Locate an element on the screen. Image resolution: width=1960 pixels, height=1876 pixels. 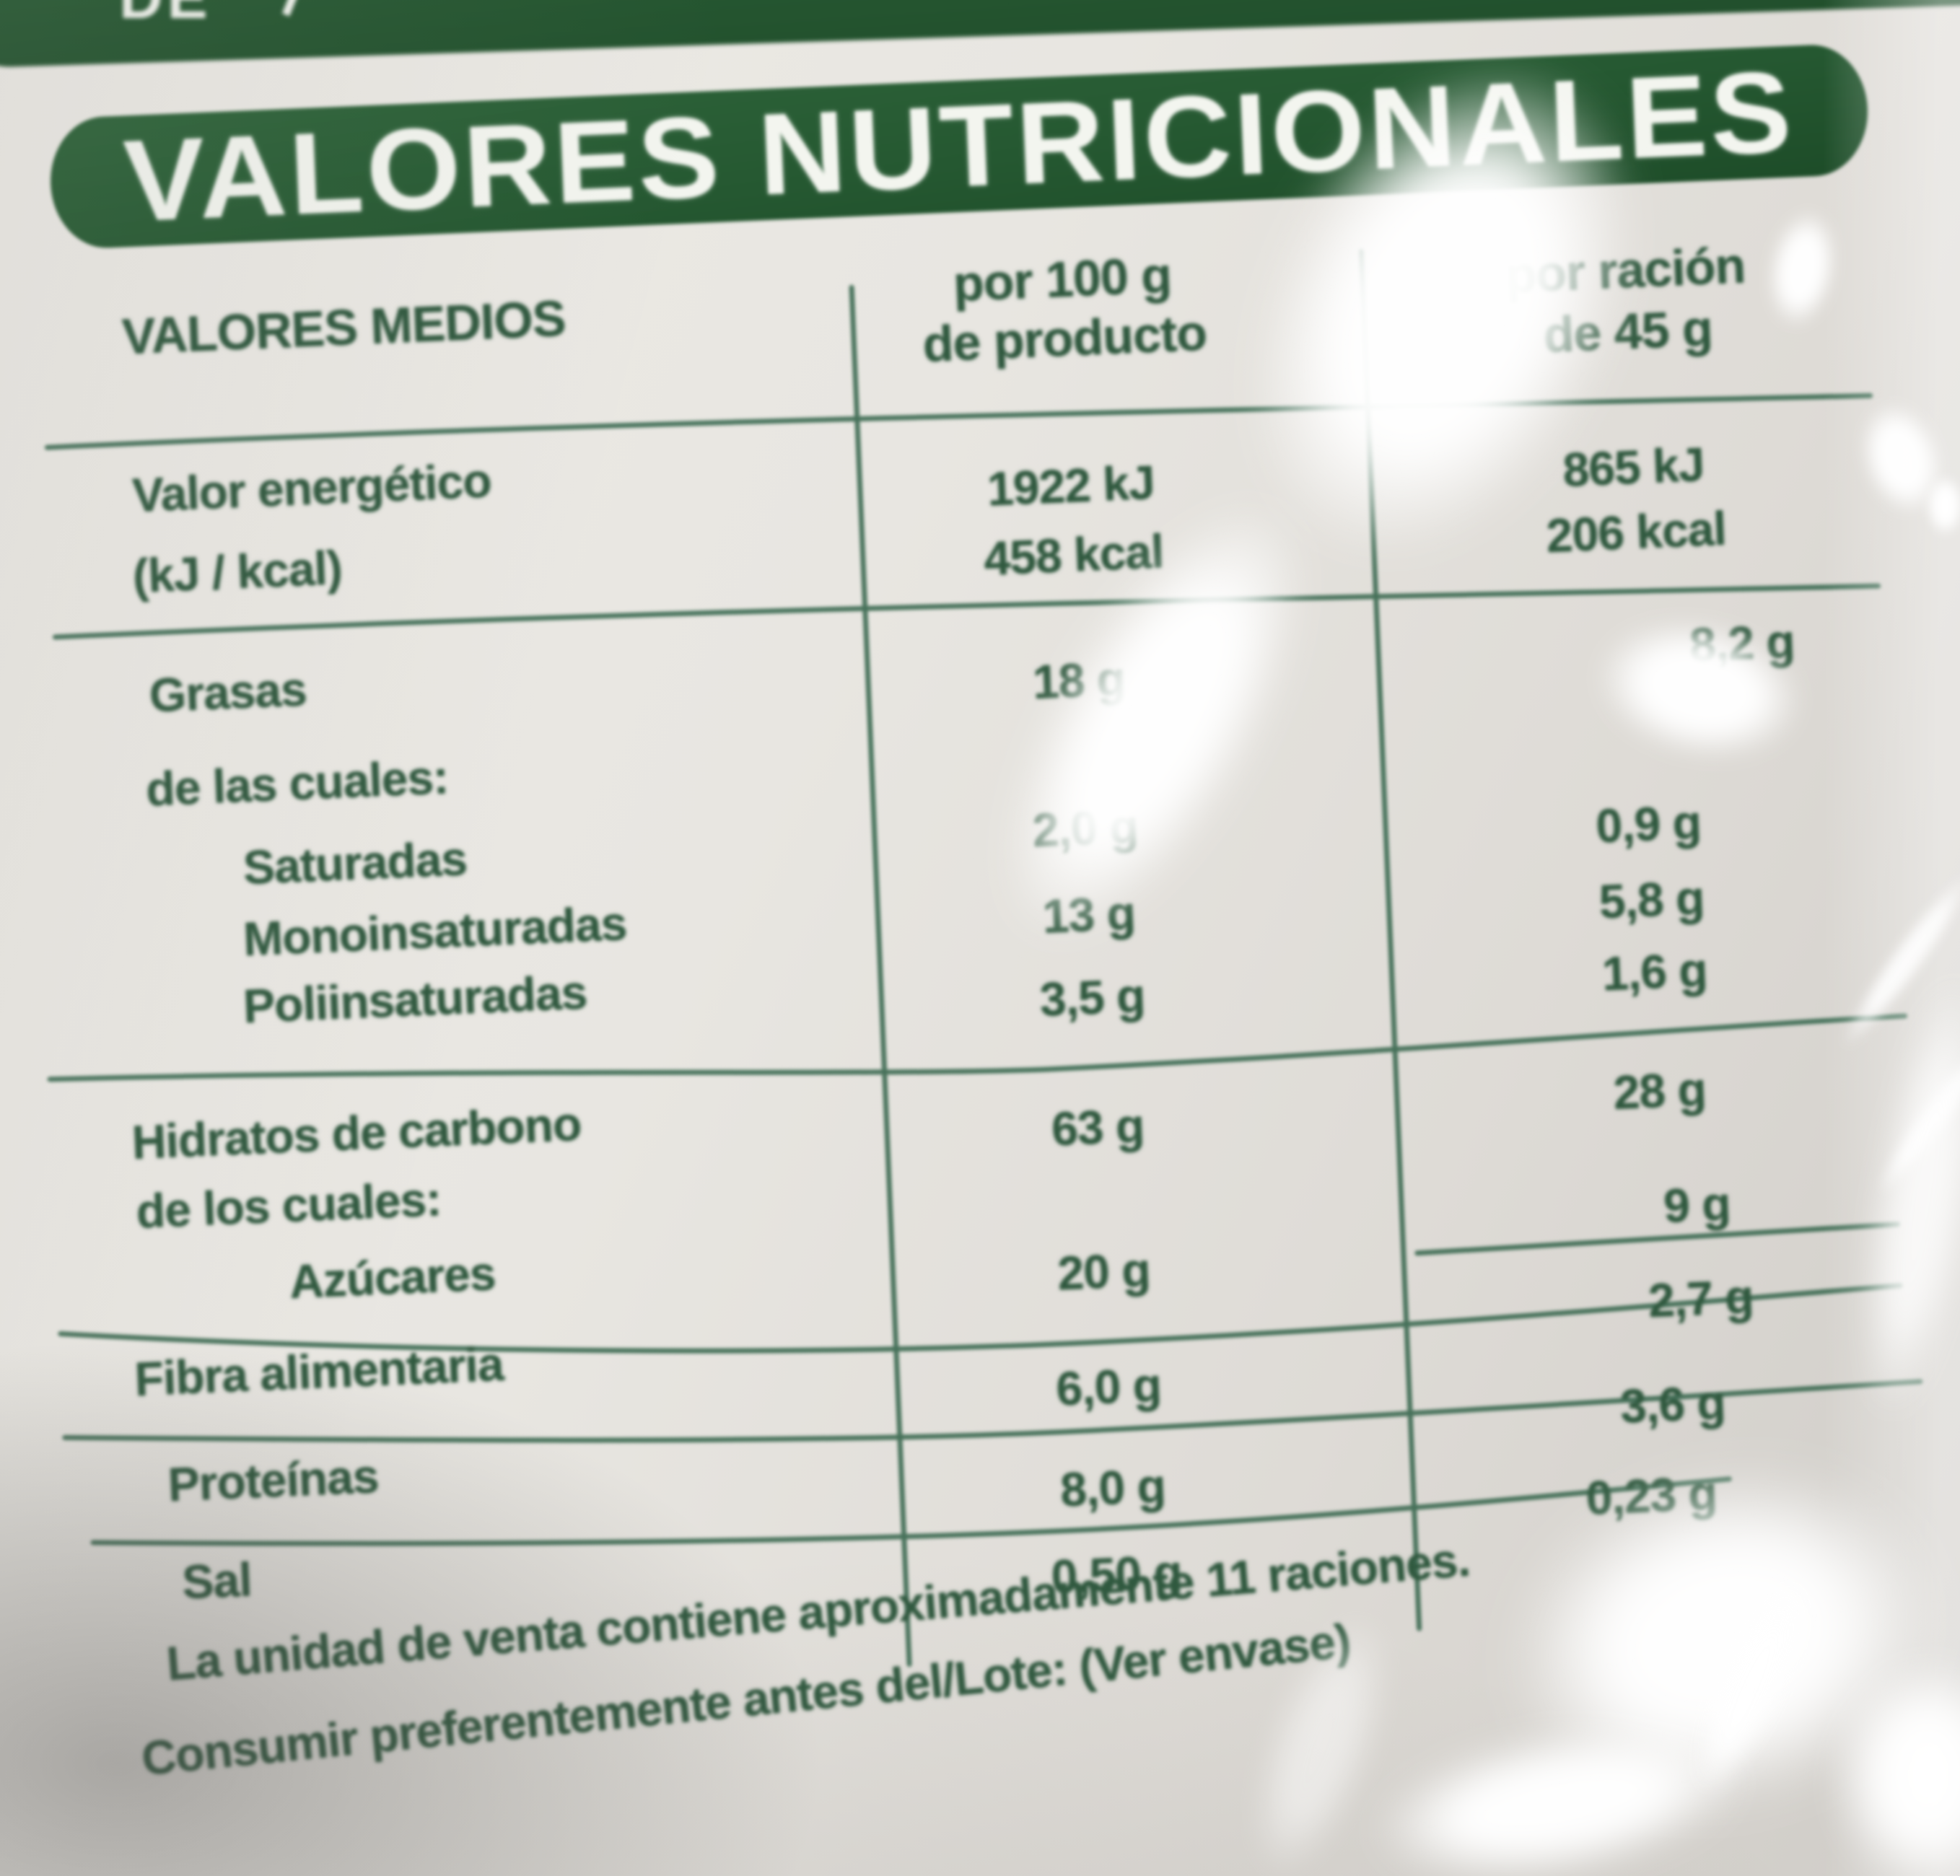
row-label-energy-line2: (kJ / kcal) is located at coordinates (237, 571).